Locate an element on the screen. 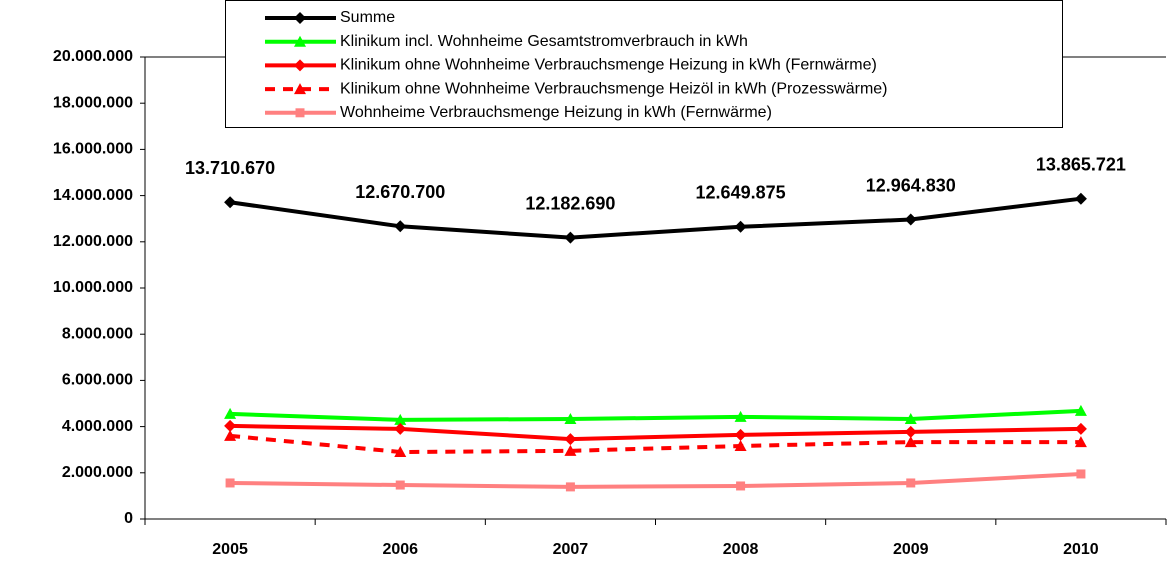  data-label: 13.865.721 is located at coordinates (1081, 164).